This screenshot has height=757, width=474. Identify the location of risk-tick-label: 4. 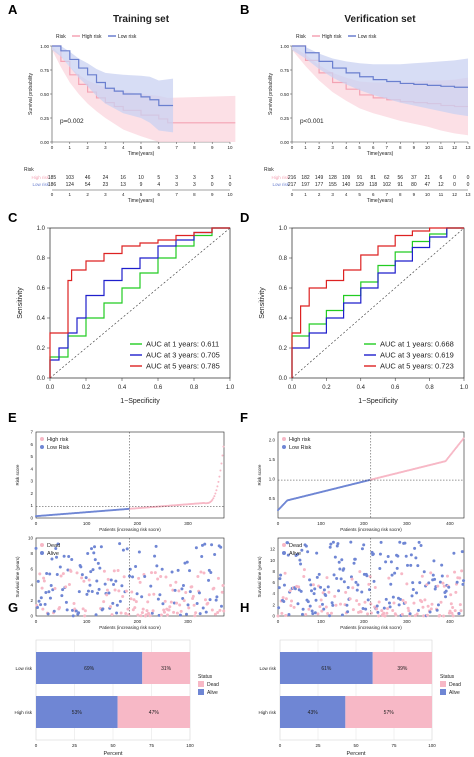
(346, 194).